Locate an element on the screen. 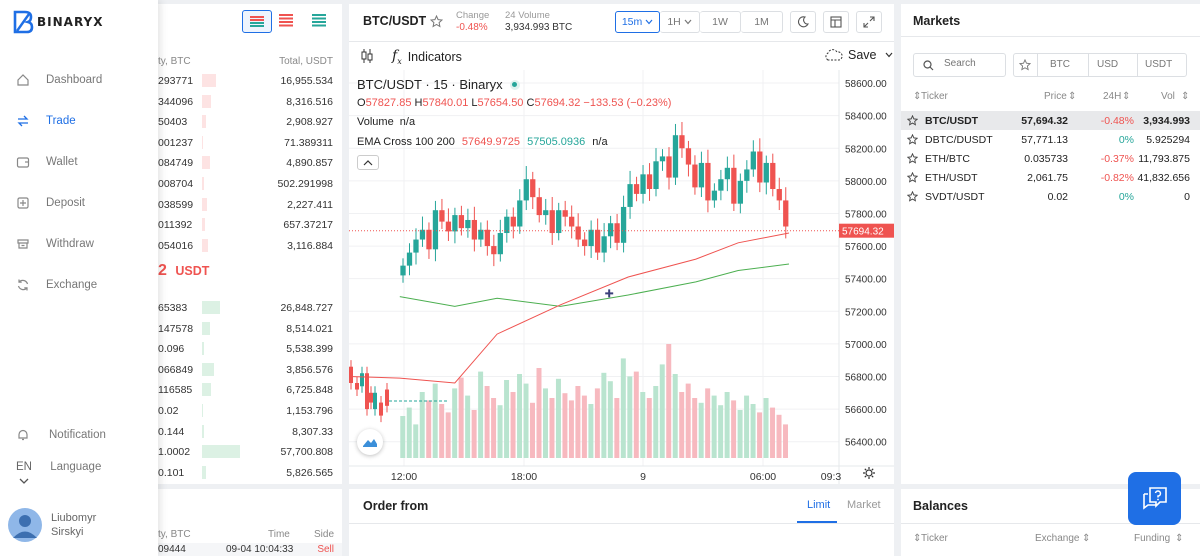  table-row: 65383 26,848.727 is located at coordinates (250, 308).